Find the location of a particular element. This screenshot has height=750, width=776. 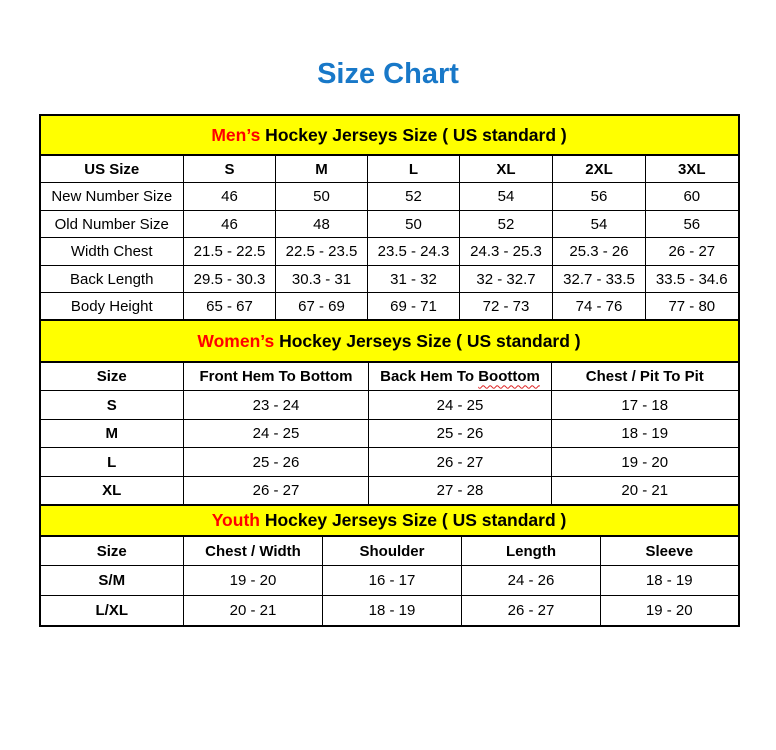

size-value: 16 - 17 is located at coordinates (392, 581).